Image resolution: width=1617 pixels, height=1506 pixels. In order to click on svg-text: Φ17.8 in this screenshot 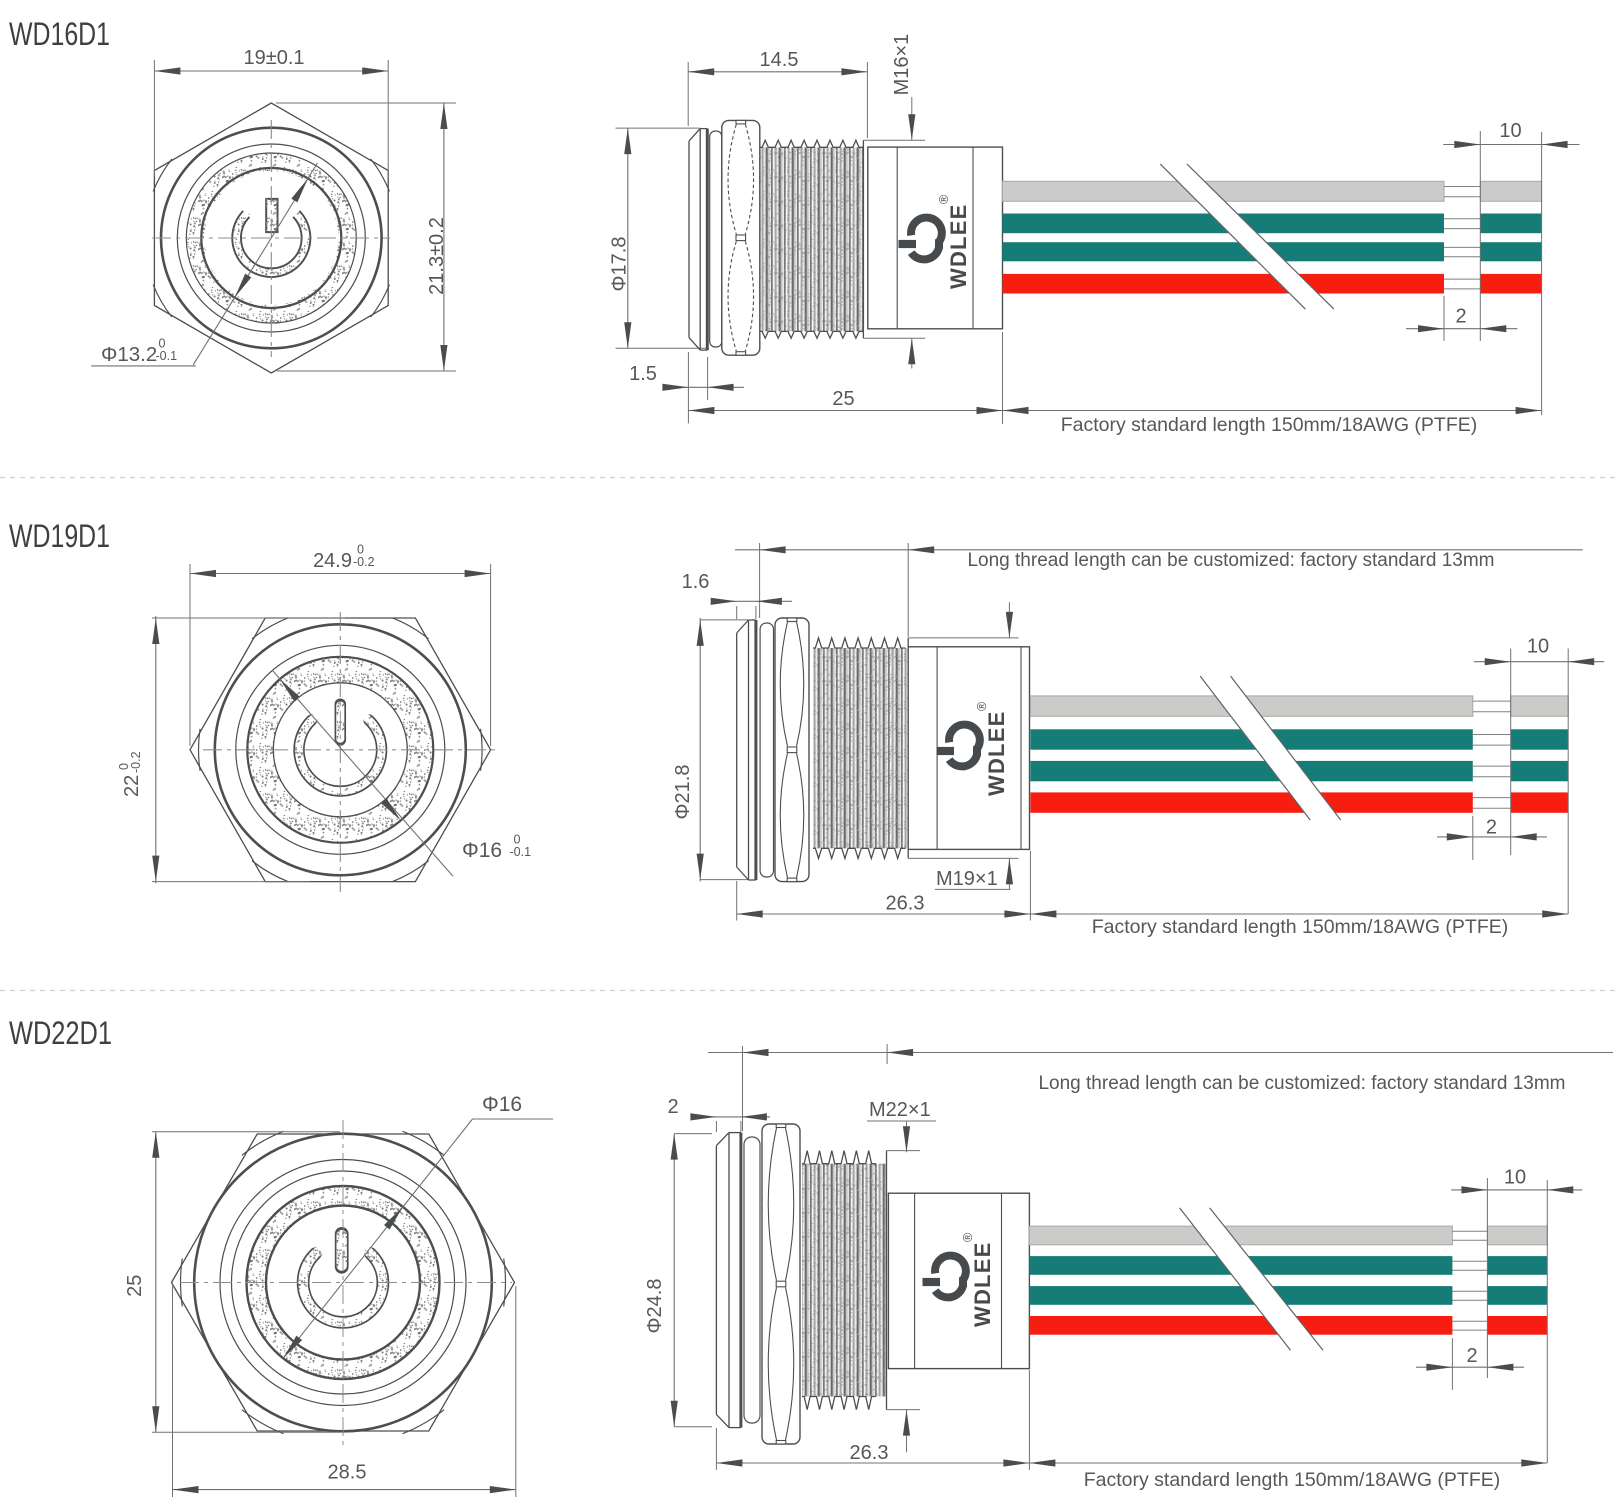, I will do `click(620, 264)`.